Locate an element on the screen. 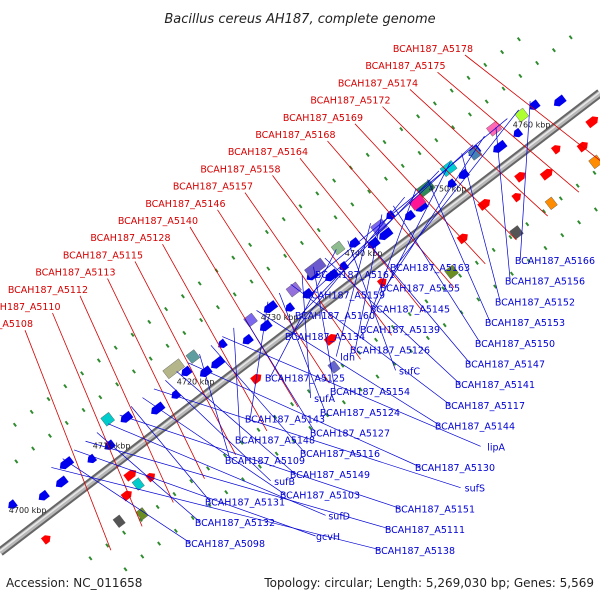 The width and height of the screenshot is (600, 600). upper-gene-label: BCAH187_A5108 is located at coordinates (16, 324).